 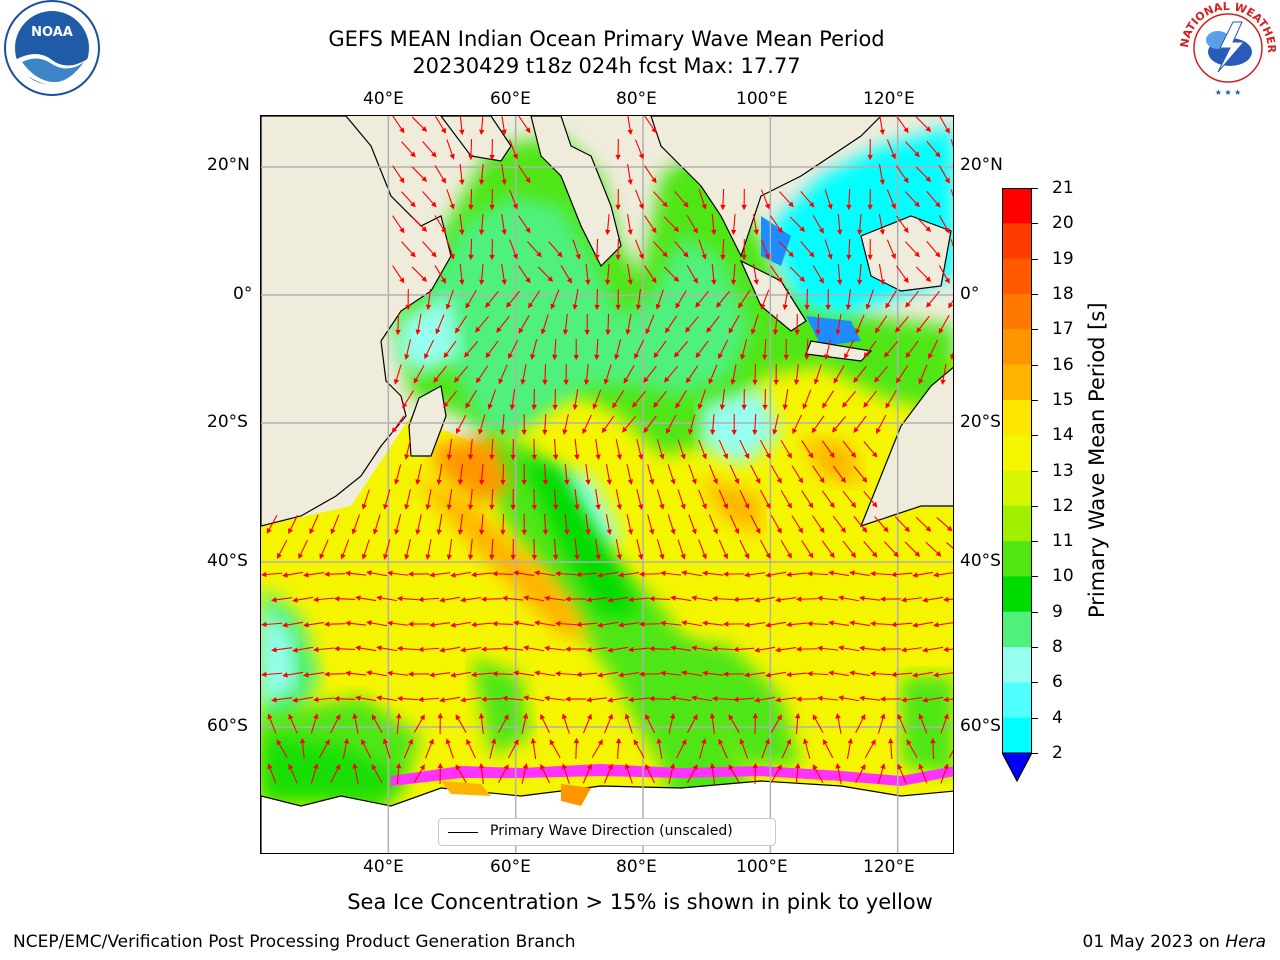 I want to click on colorbar-tick-label: 6, so click(x=1057, y=682).